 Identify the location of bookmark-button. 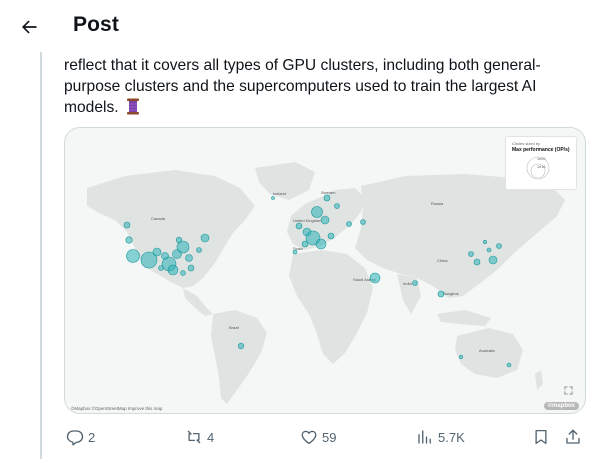
(541, 437).